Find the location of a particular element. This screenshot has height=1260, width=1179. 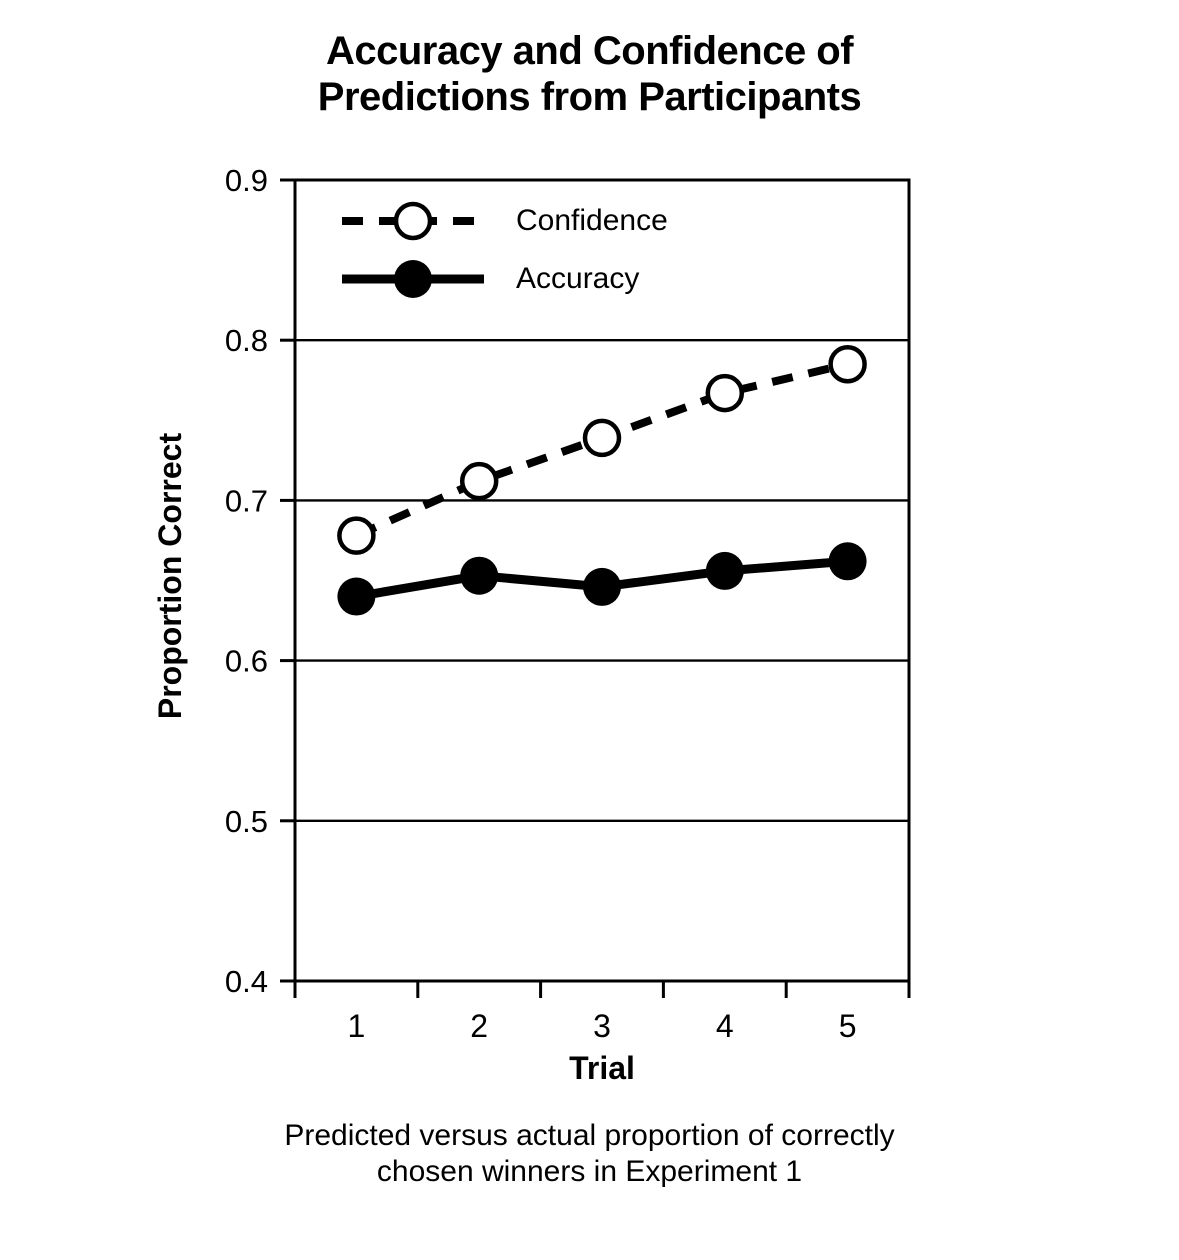

x-tick-label: 3 is located at coordinates (602, 1026).